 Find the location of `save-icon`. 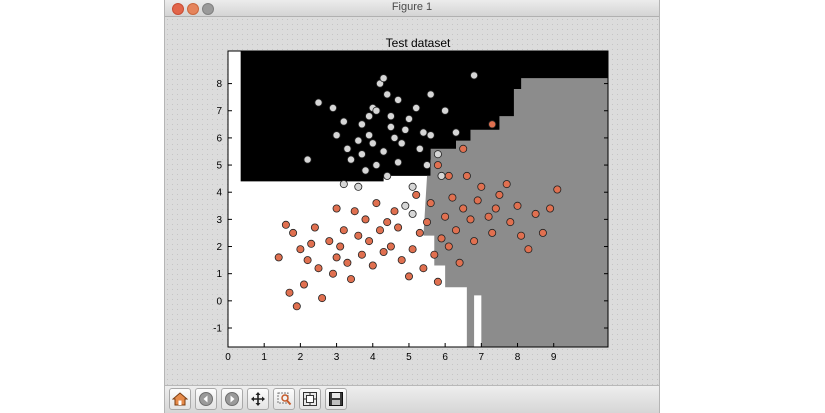

save-icon is located at coordinates (336, 399).